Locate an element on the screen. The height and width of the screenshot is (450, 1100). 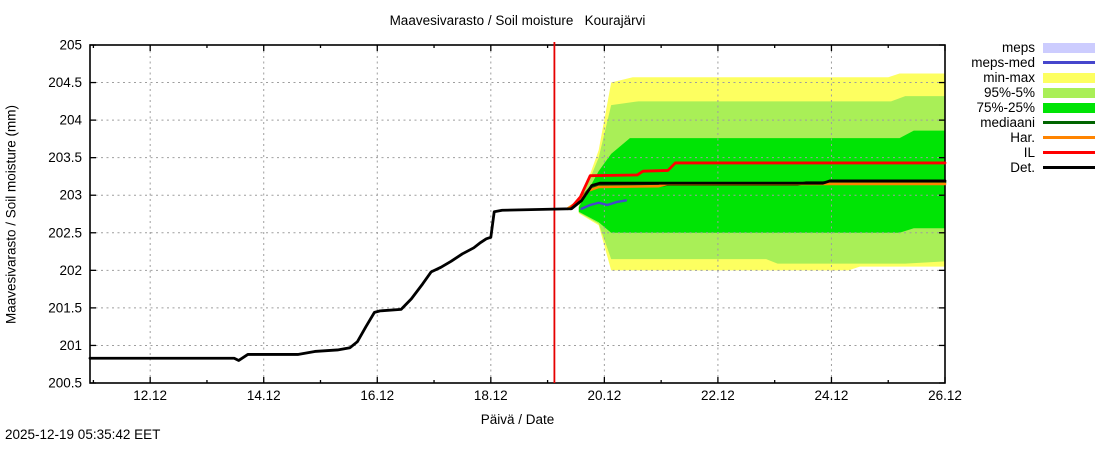
legend-item-min-max: min-max is located at coordinates (1033, 77).